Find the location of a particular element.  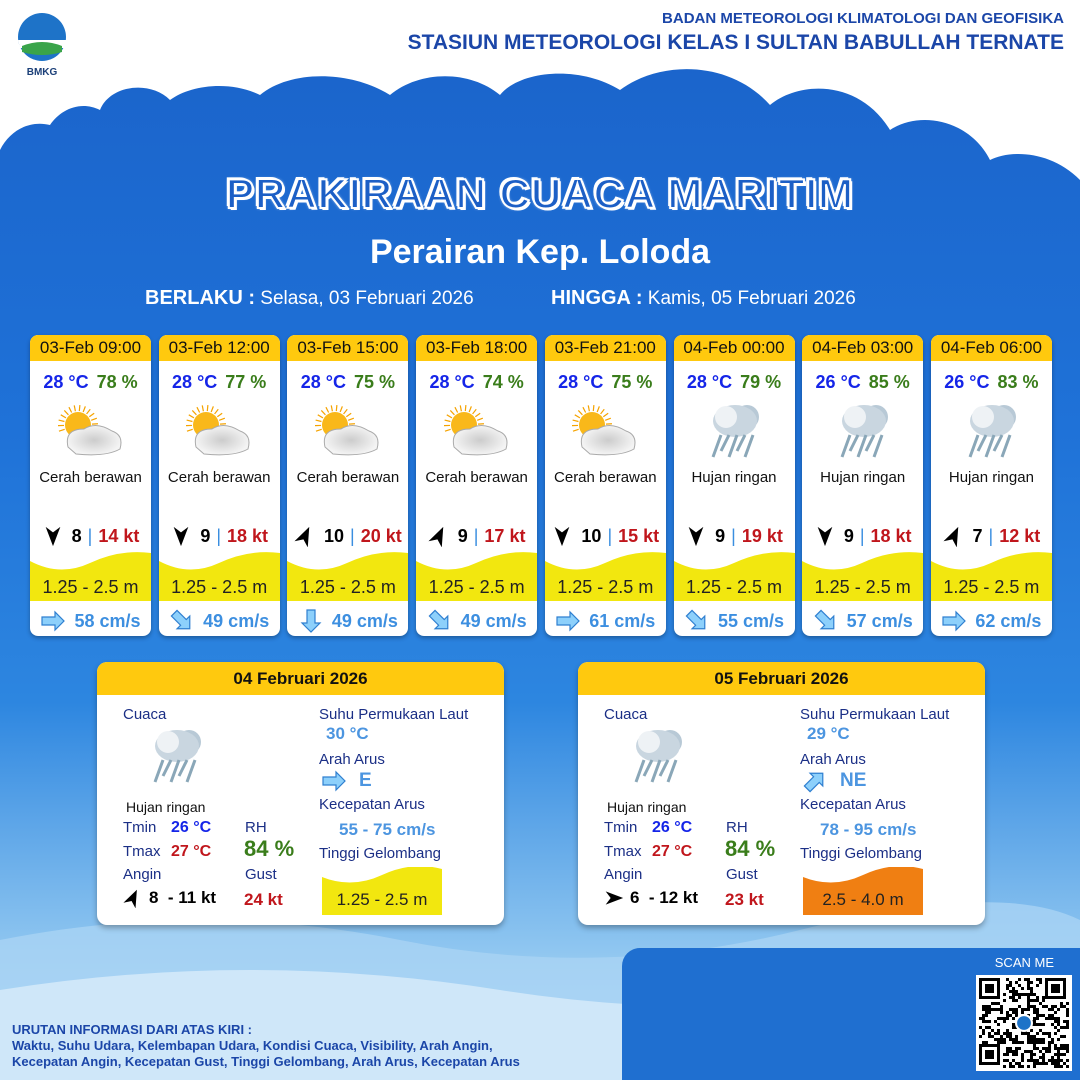

tmin-value: 26 °C is located at coordinates (672, 827).